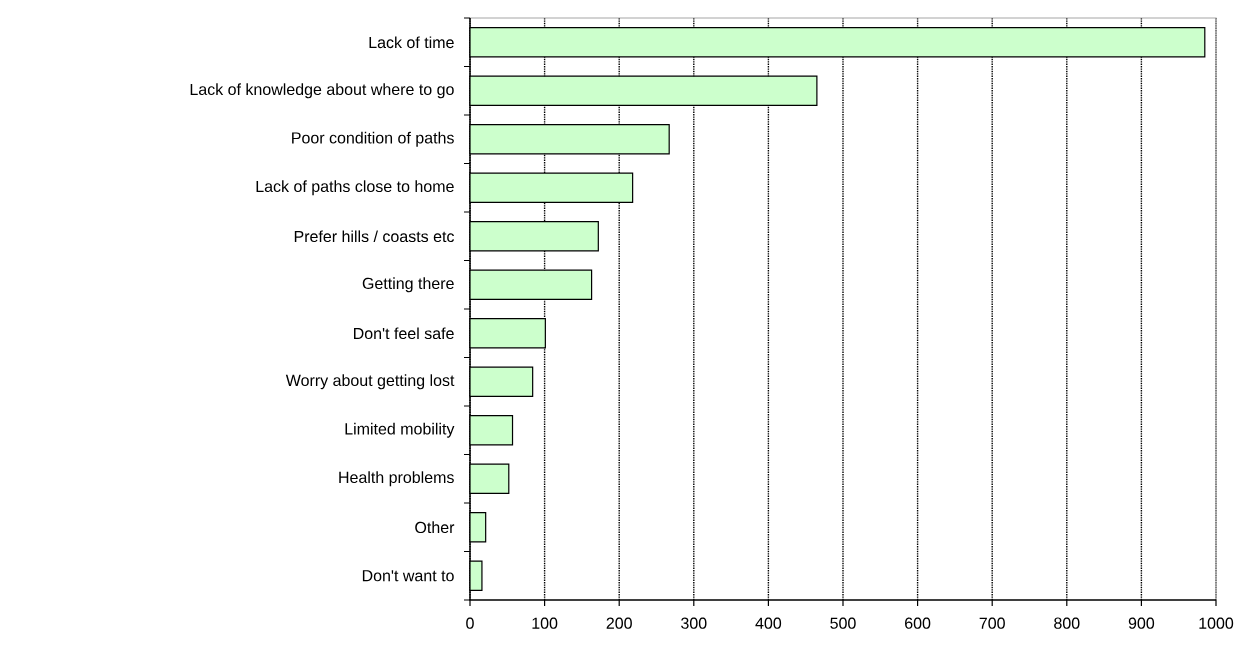 The height and width of the screenshot is (648, 1251). Describe the element at coordinates (411, 42) in the screenshot. I see `y-tick-label: Lack of time` at that location.